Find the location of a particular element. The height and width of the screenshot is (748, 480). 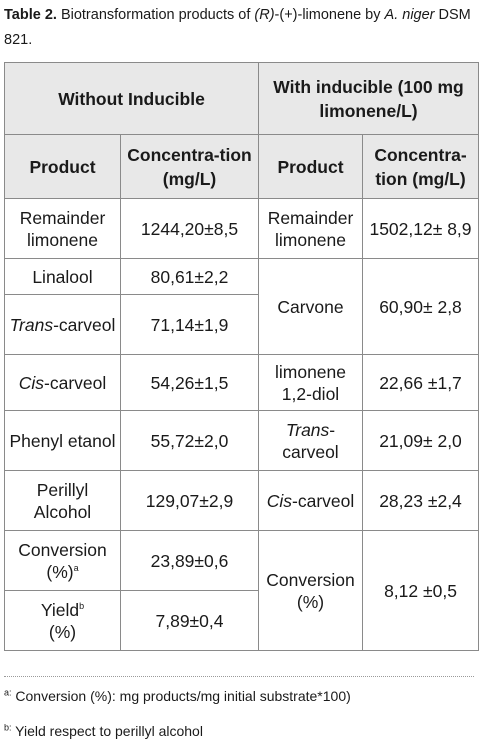

product-cell: limonene 1,2-diol is located at coordinates (310, 382).